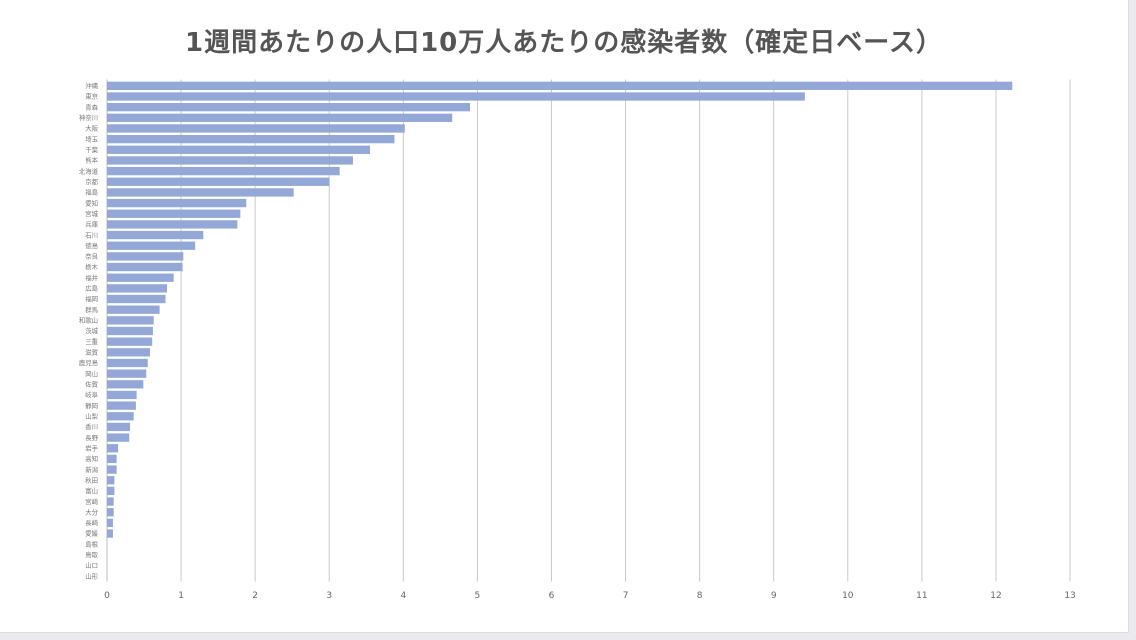 Image resolution: width=1136 pixels, height=640 pixels. Describe the element at coordinates (91, 511) in the screenshot. I see `category-label: 大分` at that location.